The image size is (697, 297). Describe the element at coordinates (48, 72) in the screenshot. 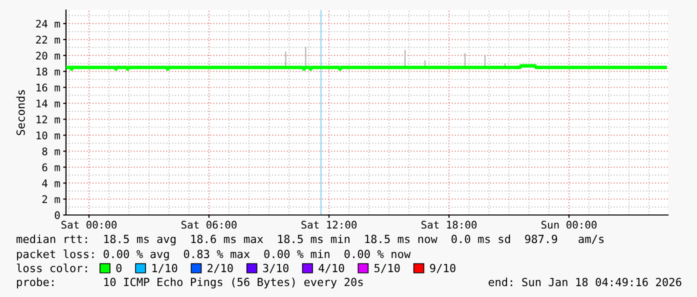

I see `y-tick-label: 18 m` at that location.